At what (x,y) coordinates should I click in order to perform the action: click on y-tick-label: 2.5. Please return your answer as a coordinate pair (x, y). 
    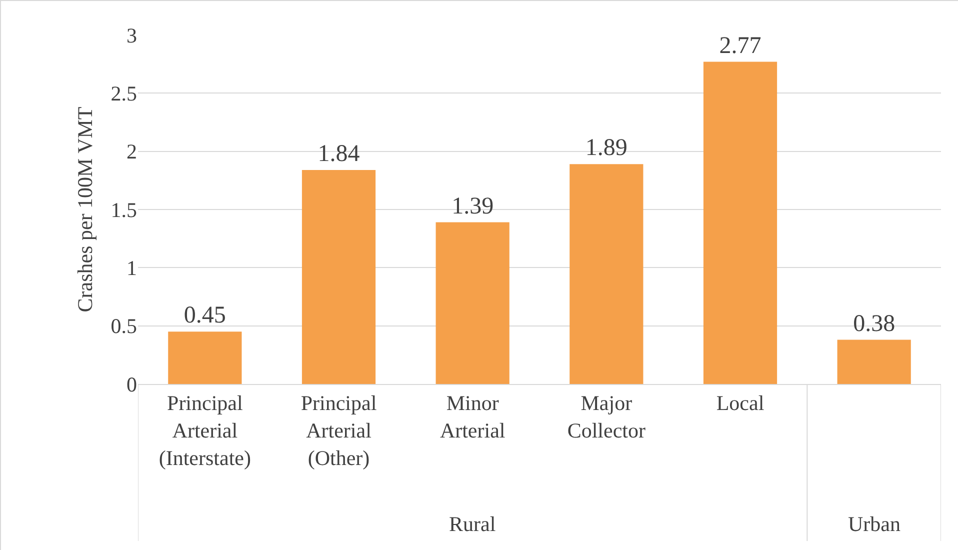
    Looking at the image, I should click on (123, 94).